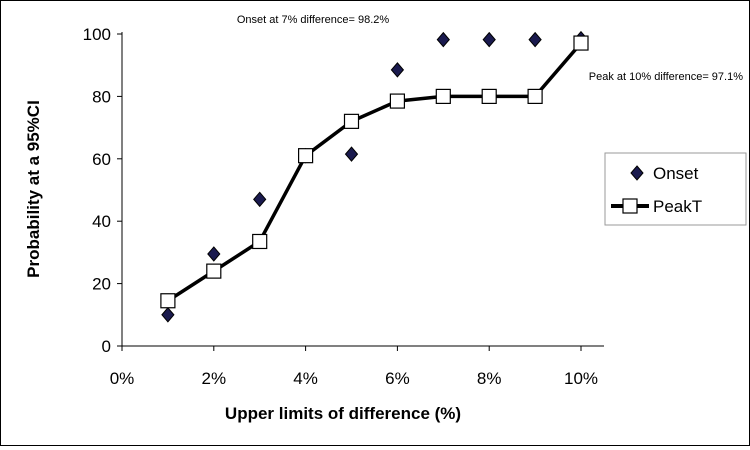 The height and width of the screenshot is (450, 750). Describe the element at coordinates (676, 173) in the screenshot. I see `legend-onset-label: Onset` at that location.